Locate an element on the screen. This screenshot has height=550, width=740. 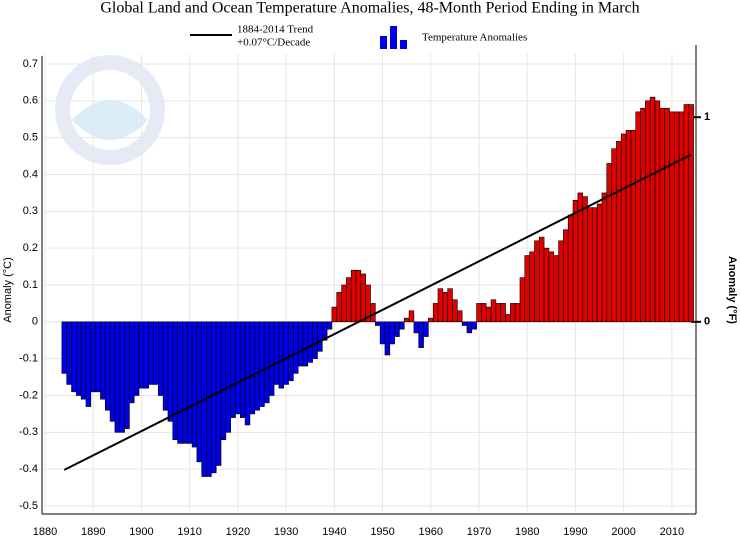
y-tick-label: 0 is located at coordinates (35, 322).